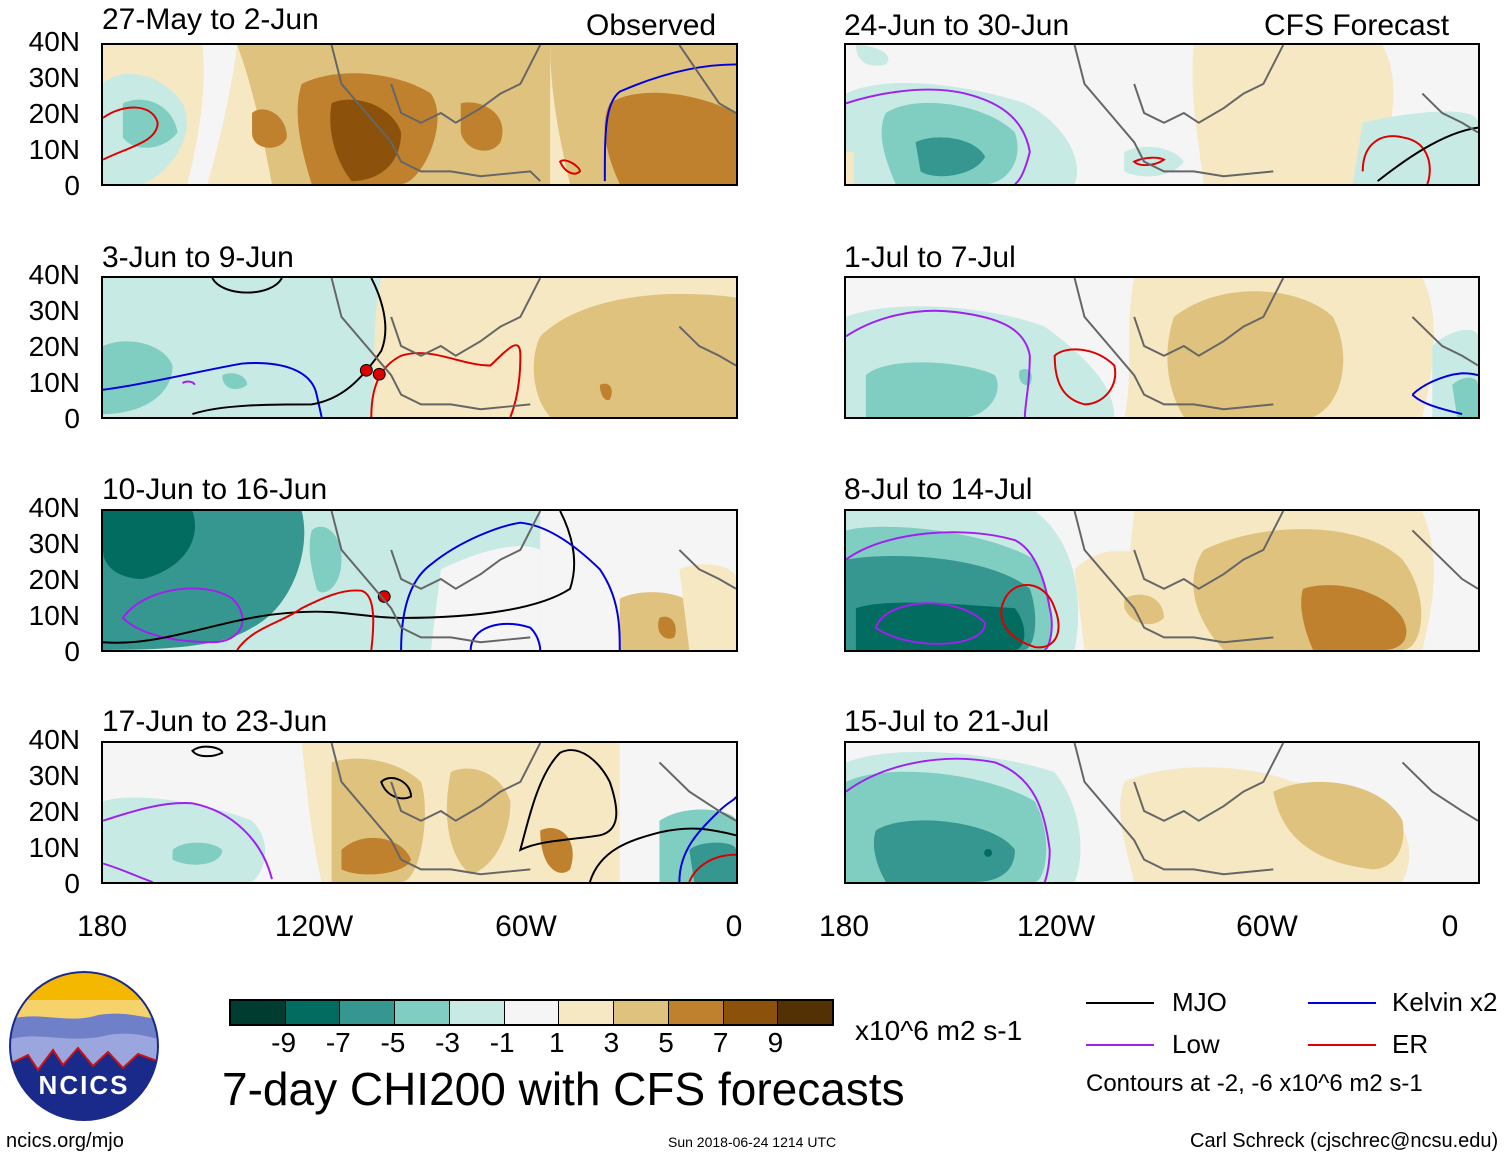 The height and width of the screenshot is (1157, 1510). Describe the element at coordinates (65, 1141) in the screenshot. I see `footer-url: ncics.org/mjo` at that location.